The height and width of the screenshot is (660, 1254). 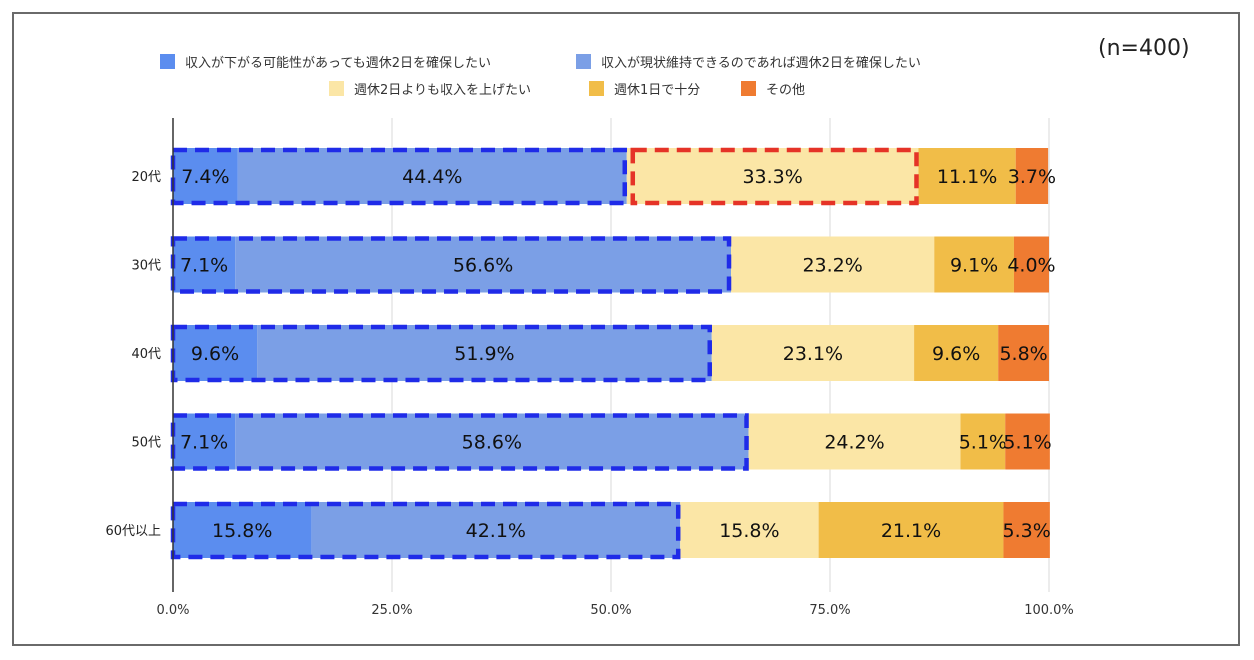 What do you see at coordinates (1144, 48) in the screenshot?
I see `sample-size-note: (n=400)` at bounding box center [1144, 48].